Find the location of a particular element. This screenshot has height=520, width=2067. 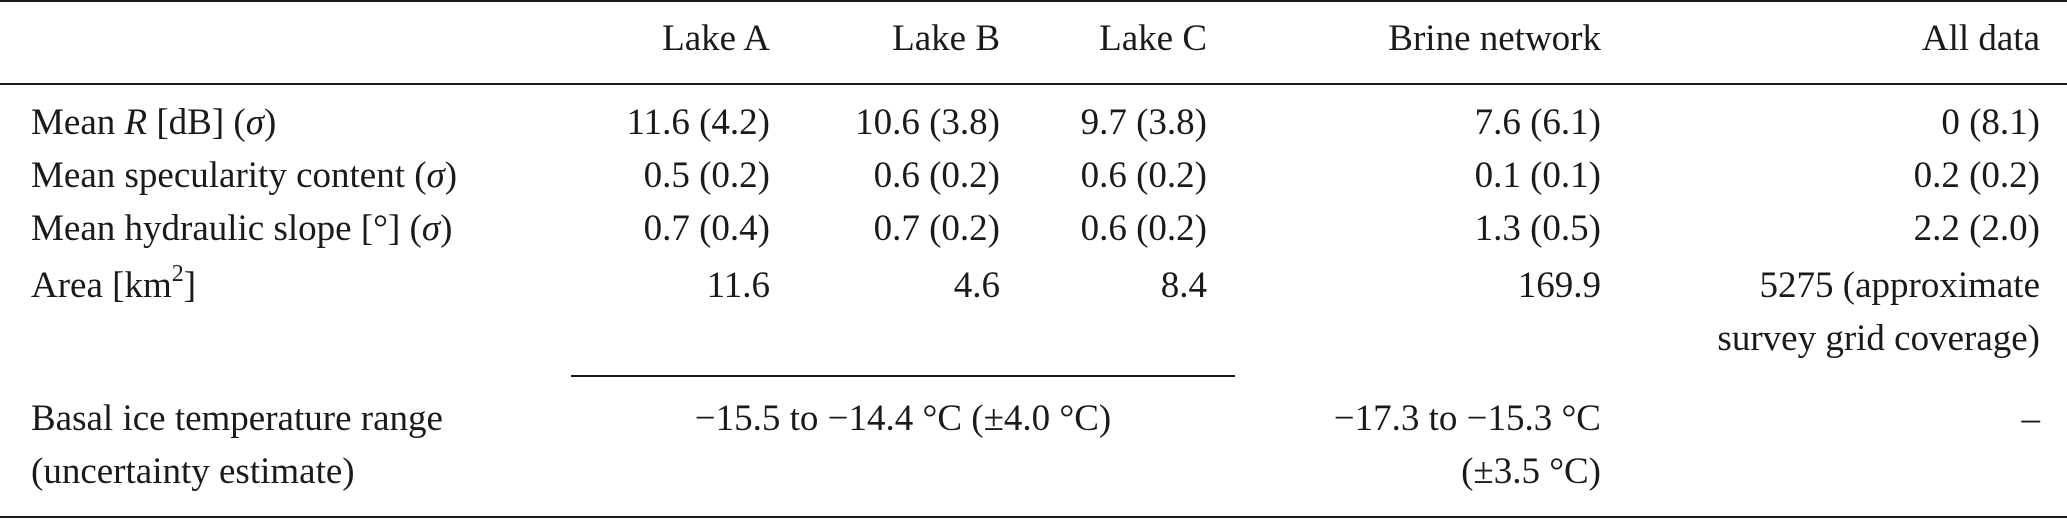

header-lake-a: Lake A is located at coordinates (716, 38).